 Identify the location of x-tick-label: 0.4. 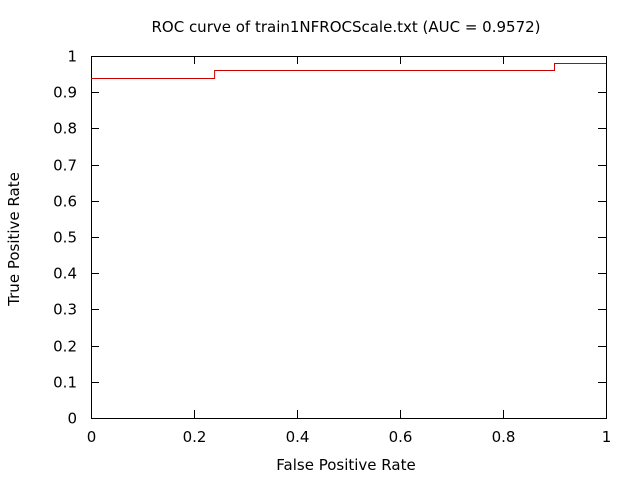
(298, 437).